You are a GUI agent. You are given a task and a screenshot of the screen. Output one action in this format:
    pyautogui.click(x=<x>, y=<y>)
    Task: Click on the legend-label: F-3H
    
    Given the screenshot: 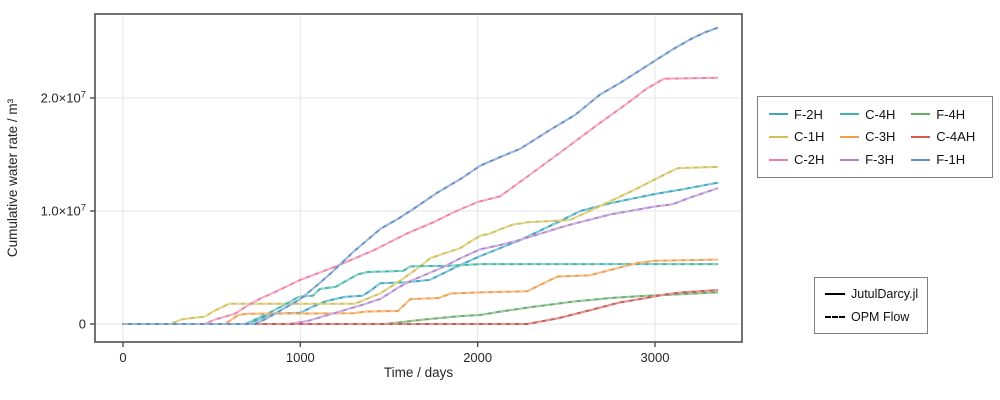 What is the action you would take?
    pyautogui.click(x=879, y=160)
    